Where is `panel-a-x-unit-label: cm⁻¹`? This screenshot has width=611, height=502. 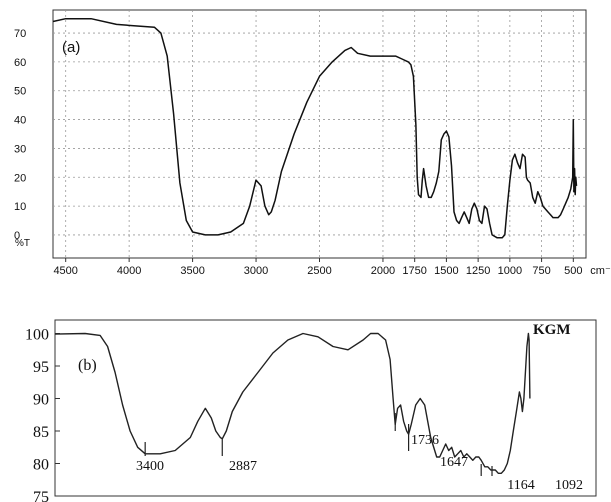 panel-a-x-unit-label: cm⁻¹ is located at coordinates (600, 271).